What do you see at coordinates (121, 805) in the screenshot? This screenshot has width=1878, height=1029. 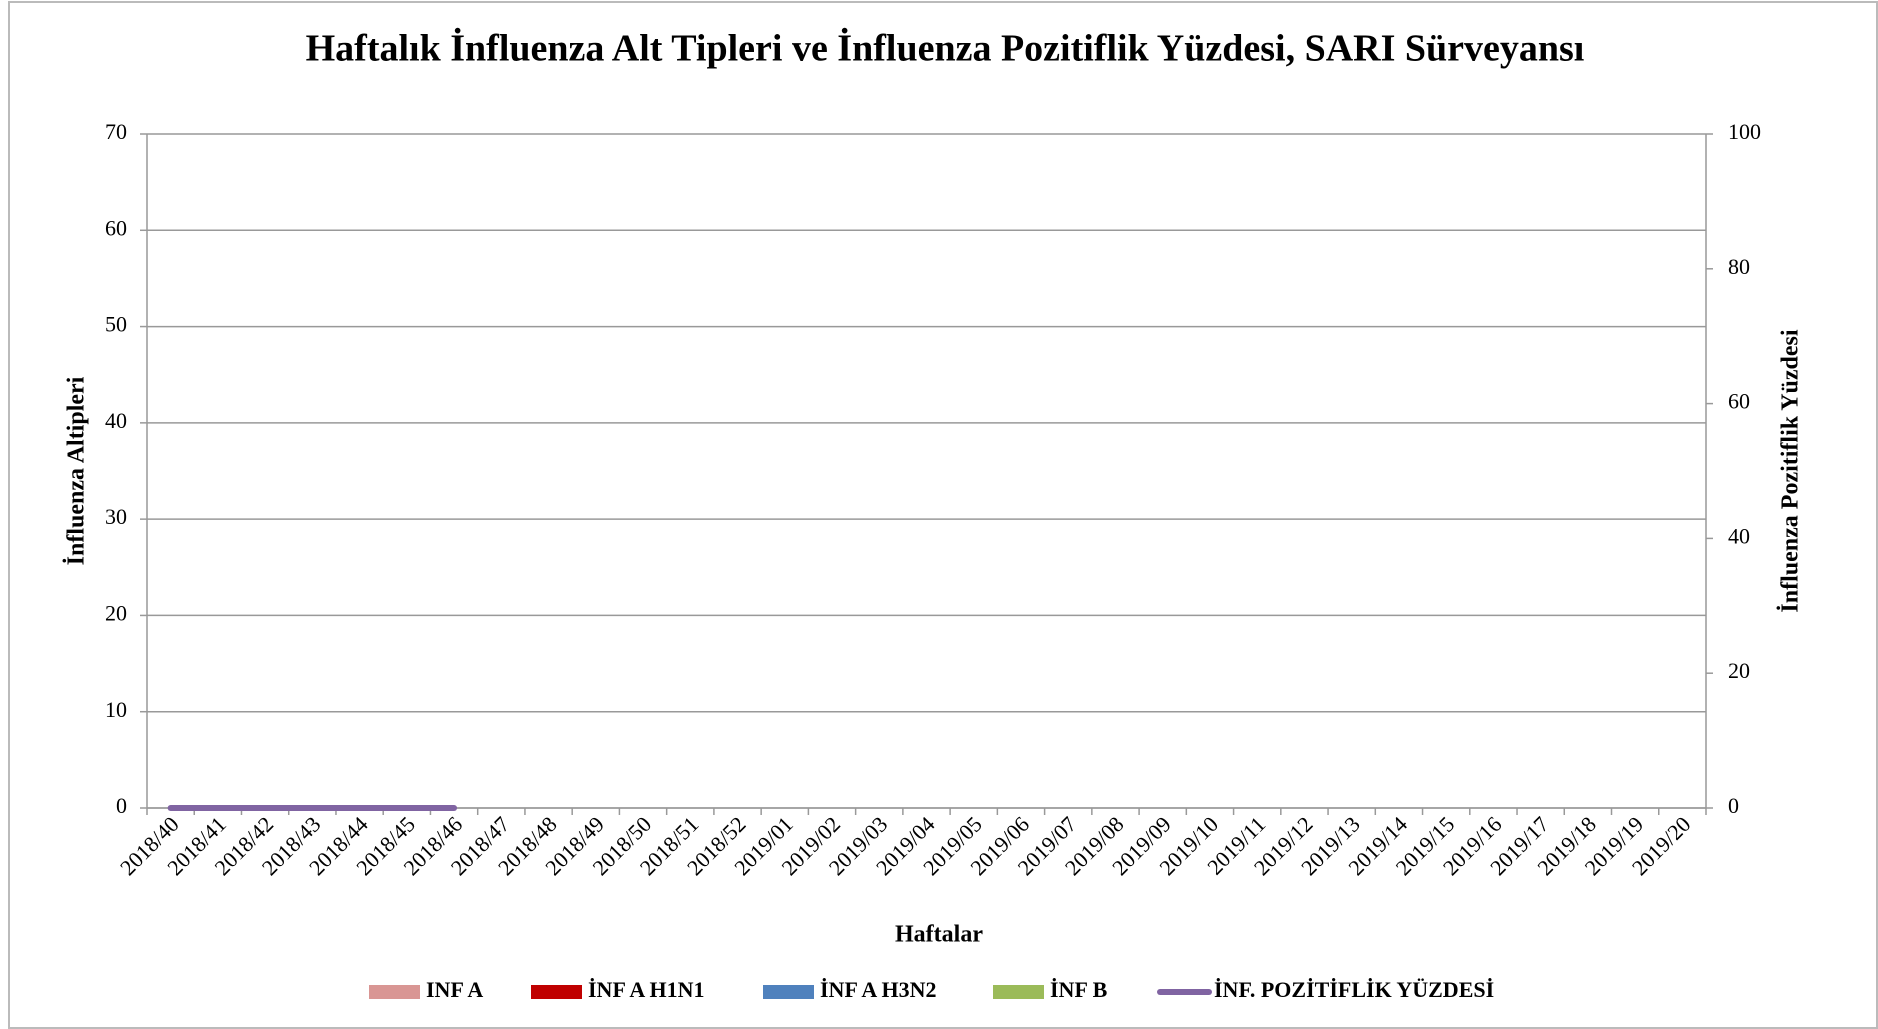 I see `y-tick-label: 0` at bounding box center [121, 805].